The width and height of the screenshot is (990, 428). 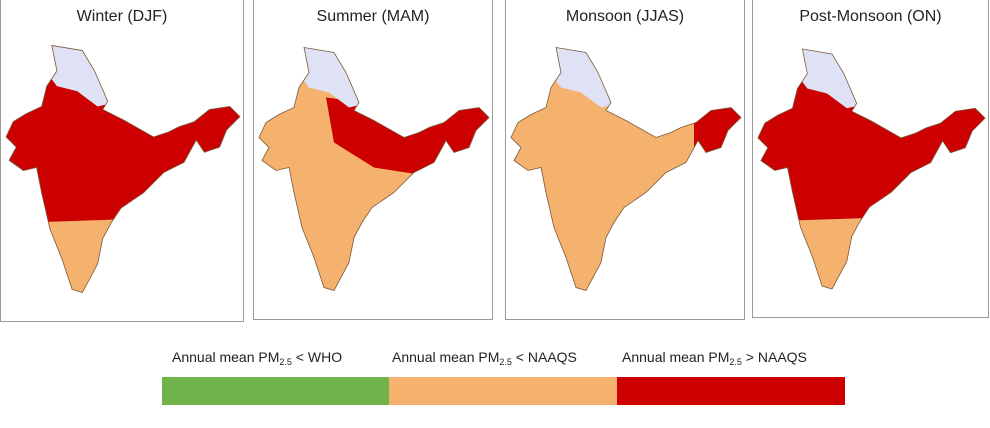 I want to click on panel-title: Post-Monsoon (ON), so click(x=870, y=16).